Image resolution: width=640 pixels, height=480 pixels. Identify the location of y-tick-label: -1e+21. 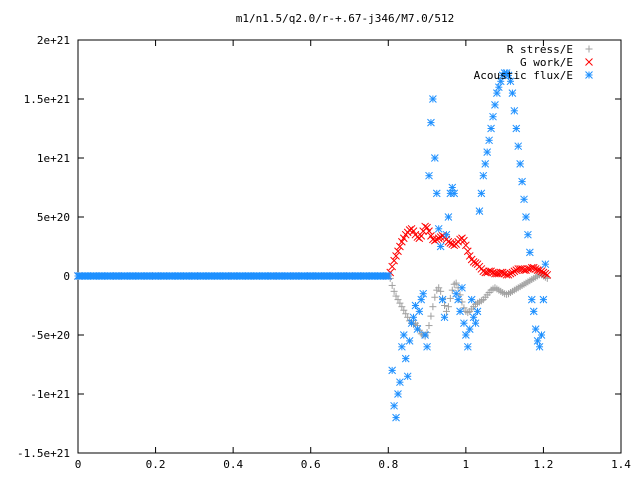
(50, 394).